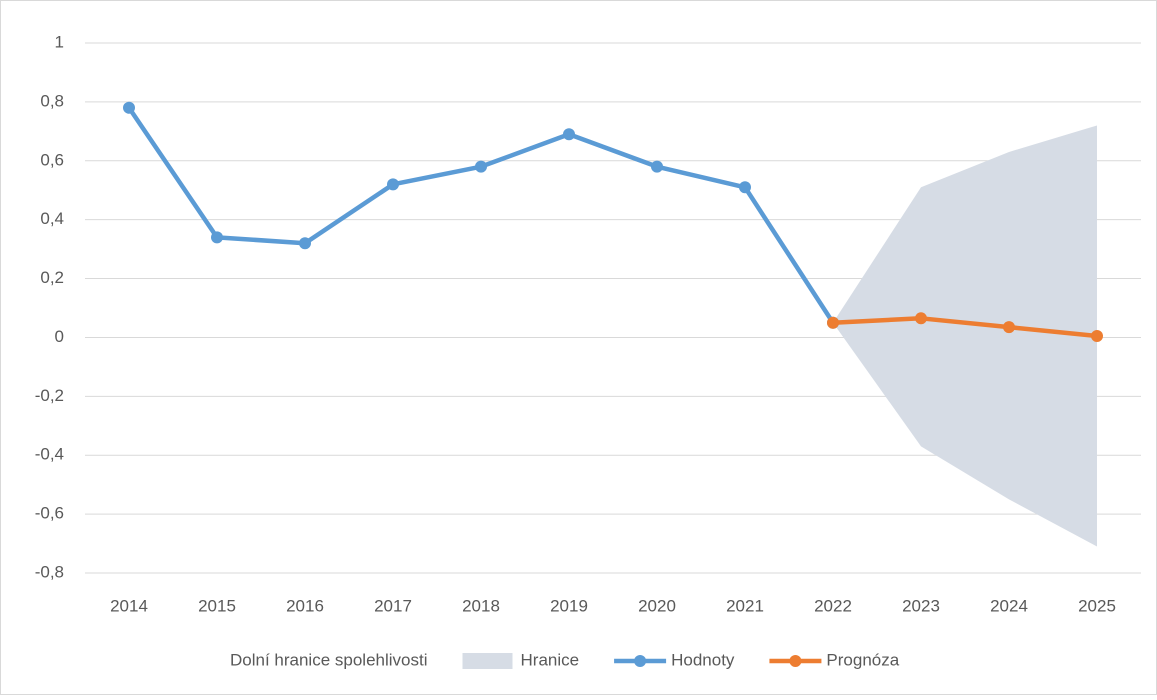 This screenshot has height=700, width=1157. What do you see at coordinates (49, 395) in the screenshot?
I see `y-tick-label: -0,2` at bounding box center [49, 395].